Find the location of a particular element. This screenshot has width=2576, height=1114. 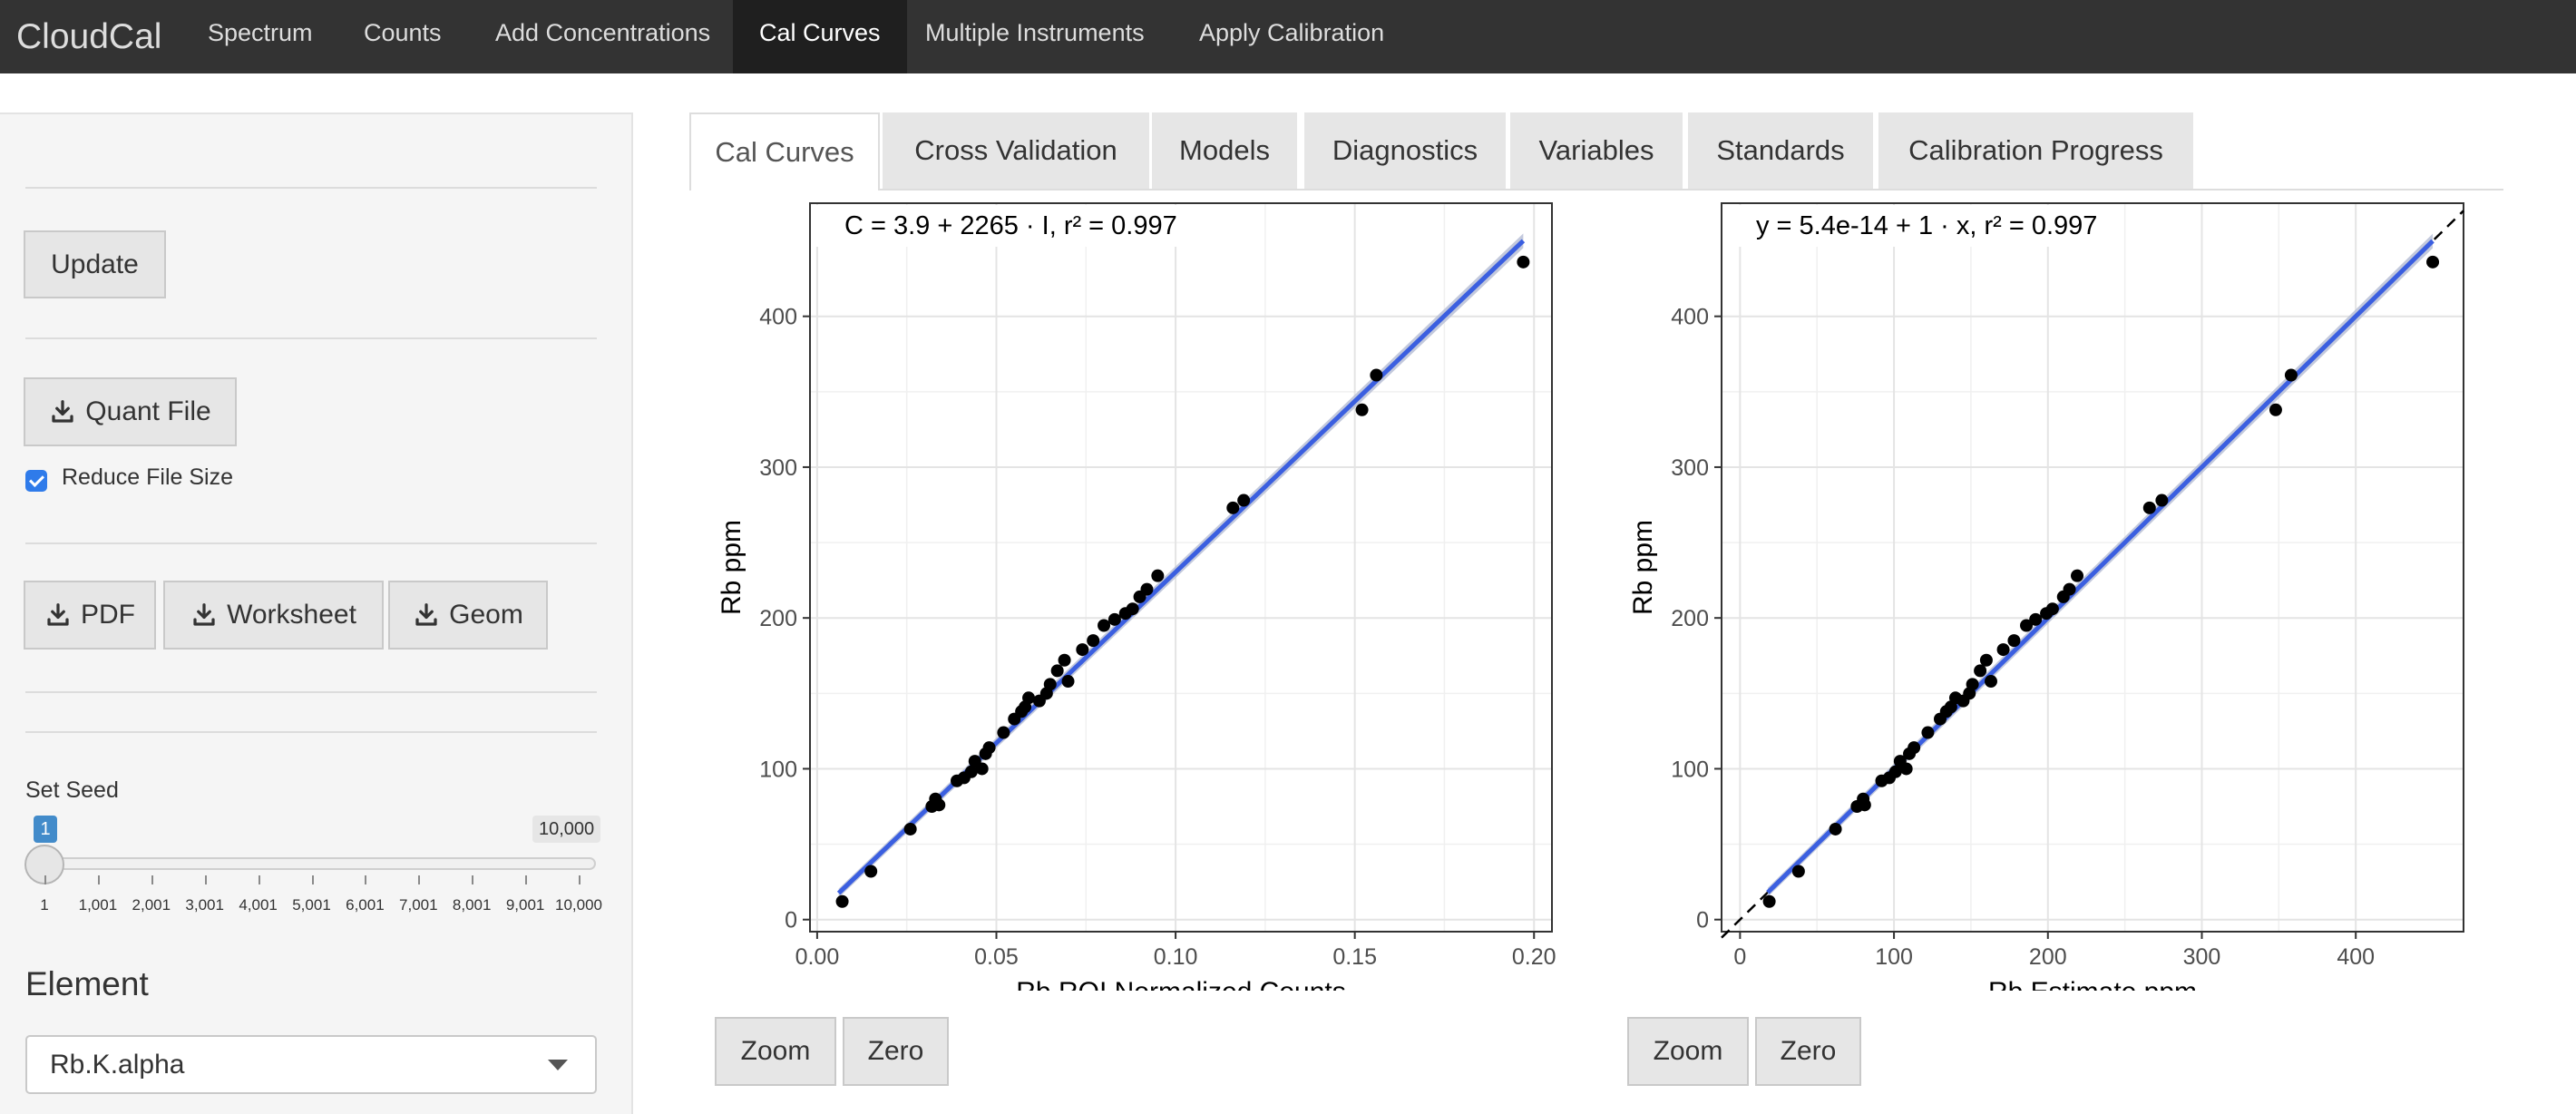

tab-calibration-progress: Calibration Progress is located at coordinates (2035, 150).